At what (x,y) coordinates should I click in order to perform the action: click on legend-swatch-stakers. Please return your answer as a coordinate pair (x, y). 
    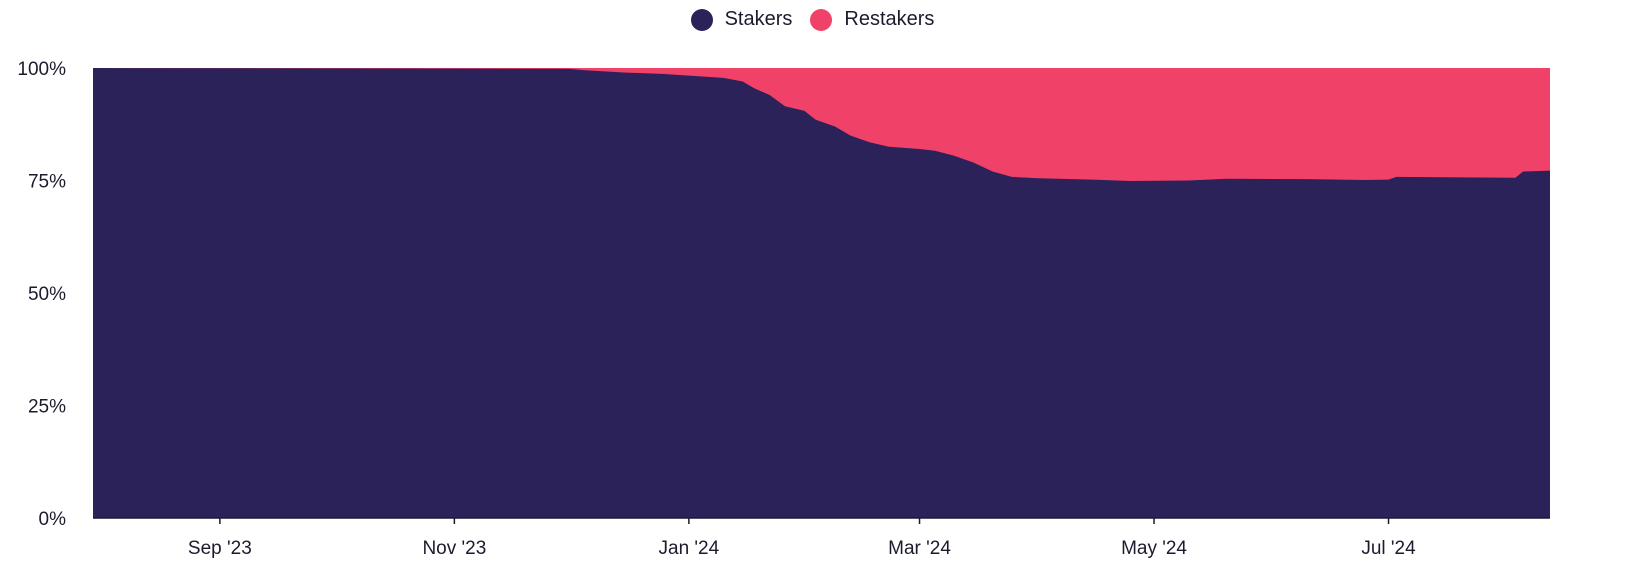
    Looking at the image, I should click on (701, 19).